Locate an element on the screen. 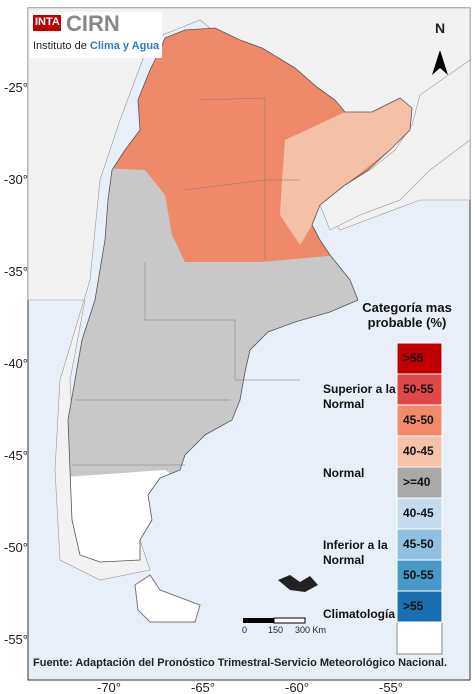  legend-title: Categoría mas probable (%) is located at coordinates (407, 315).